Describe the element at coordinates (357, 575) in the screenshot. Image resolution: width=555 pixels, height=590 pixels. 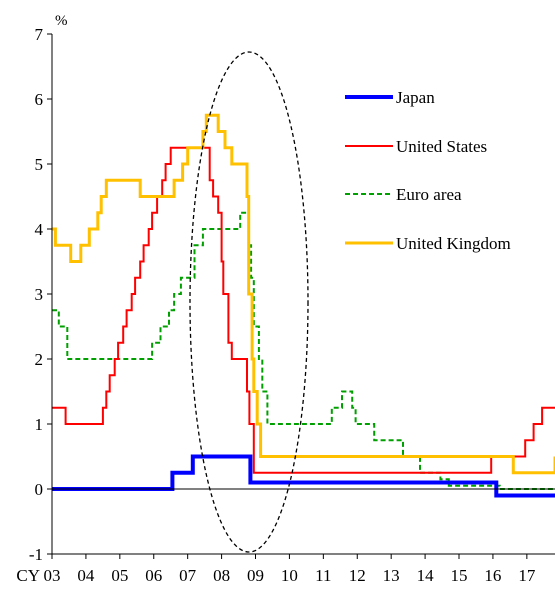
I see `x-tick-label: 12` at that location.